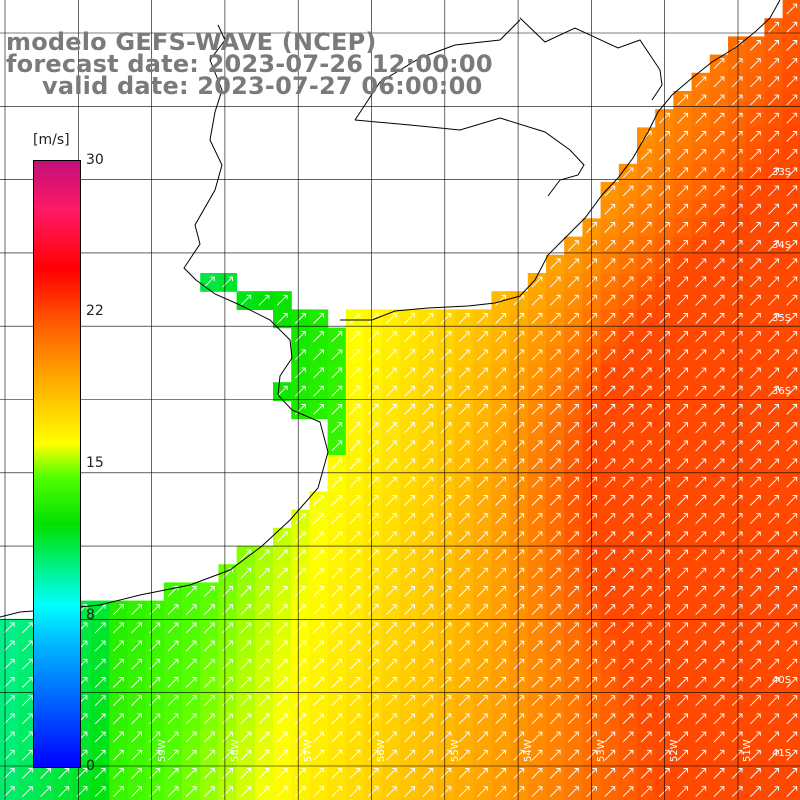  What do you see at coordinates (95, 160) in the screenshot?
I see `colorbar-tick-30: 30` at bounding box center [95, 160].